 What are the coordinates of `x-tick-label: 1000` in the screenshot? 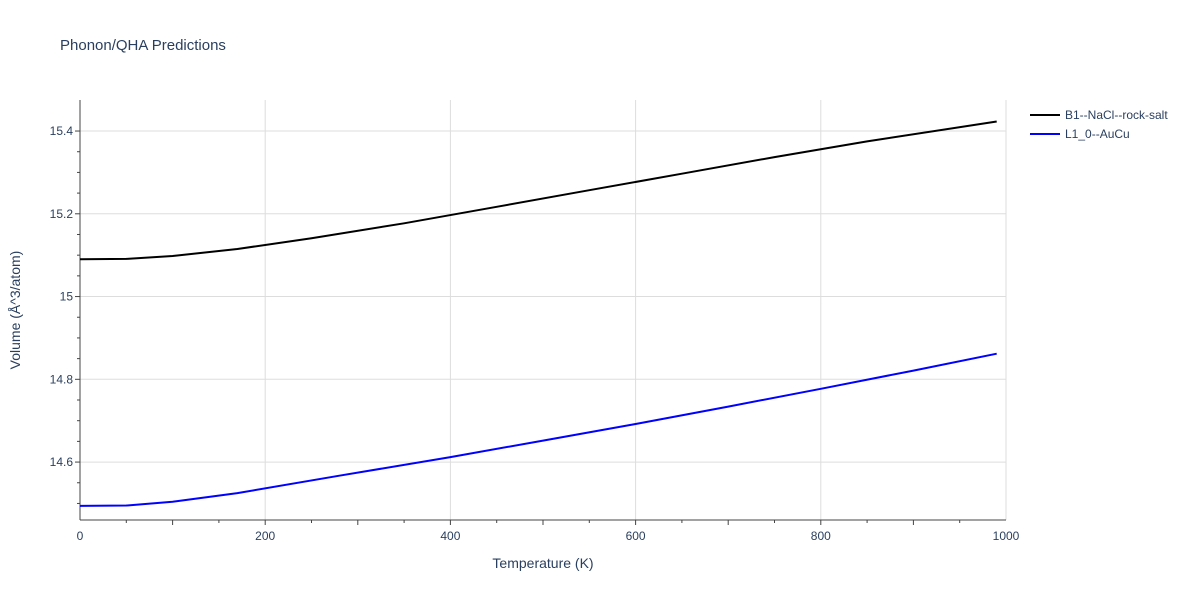 It's located at (1006, 536).